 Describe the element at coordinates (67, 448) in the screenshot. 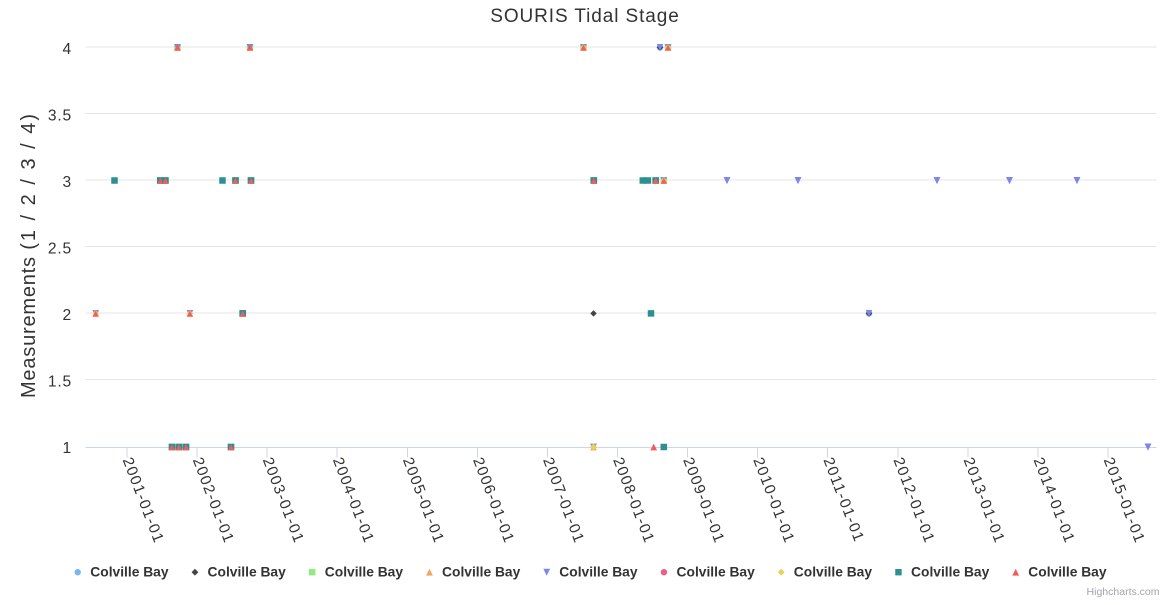

I see `svg-text: 1` at that location.